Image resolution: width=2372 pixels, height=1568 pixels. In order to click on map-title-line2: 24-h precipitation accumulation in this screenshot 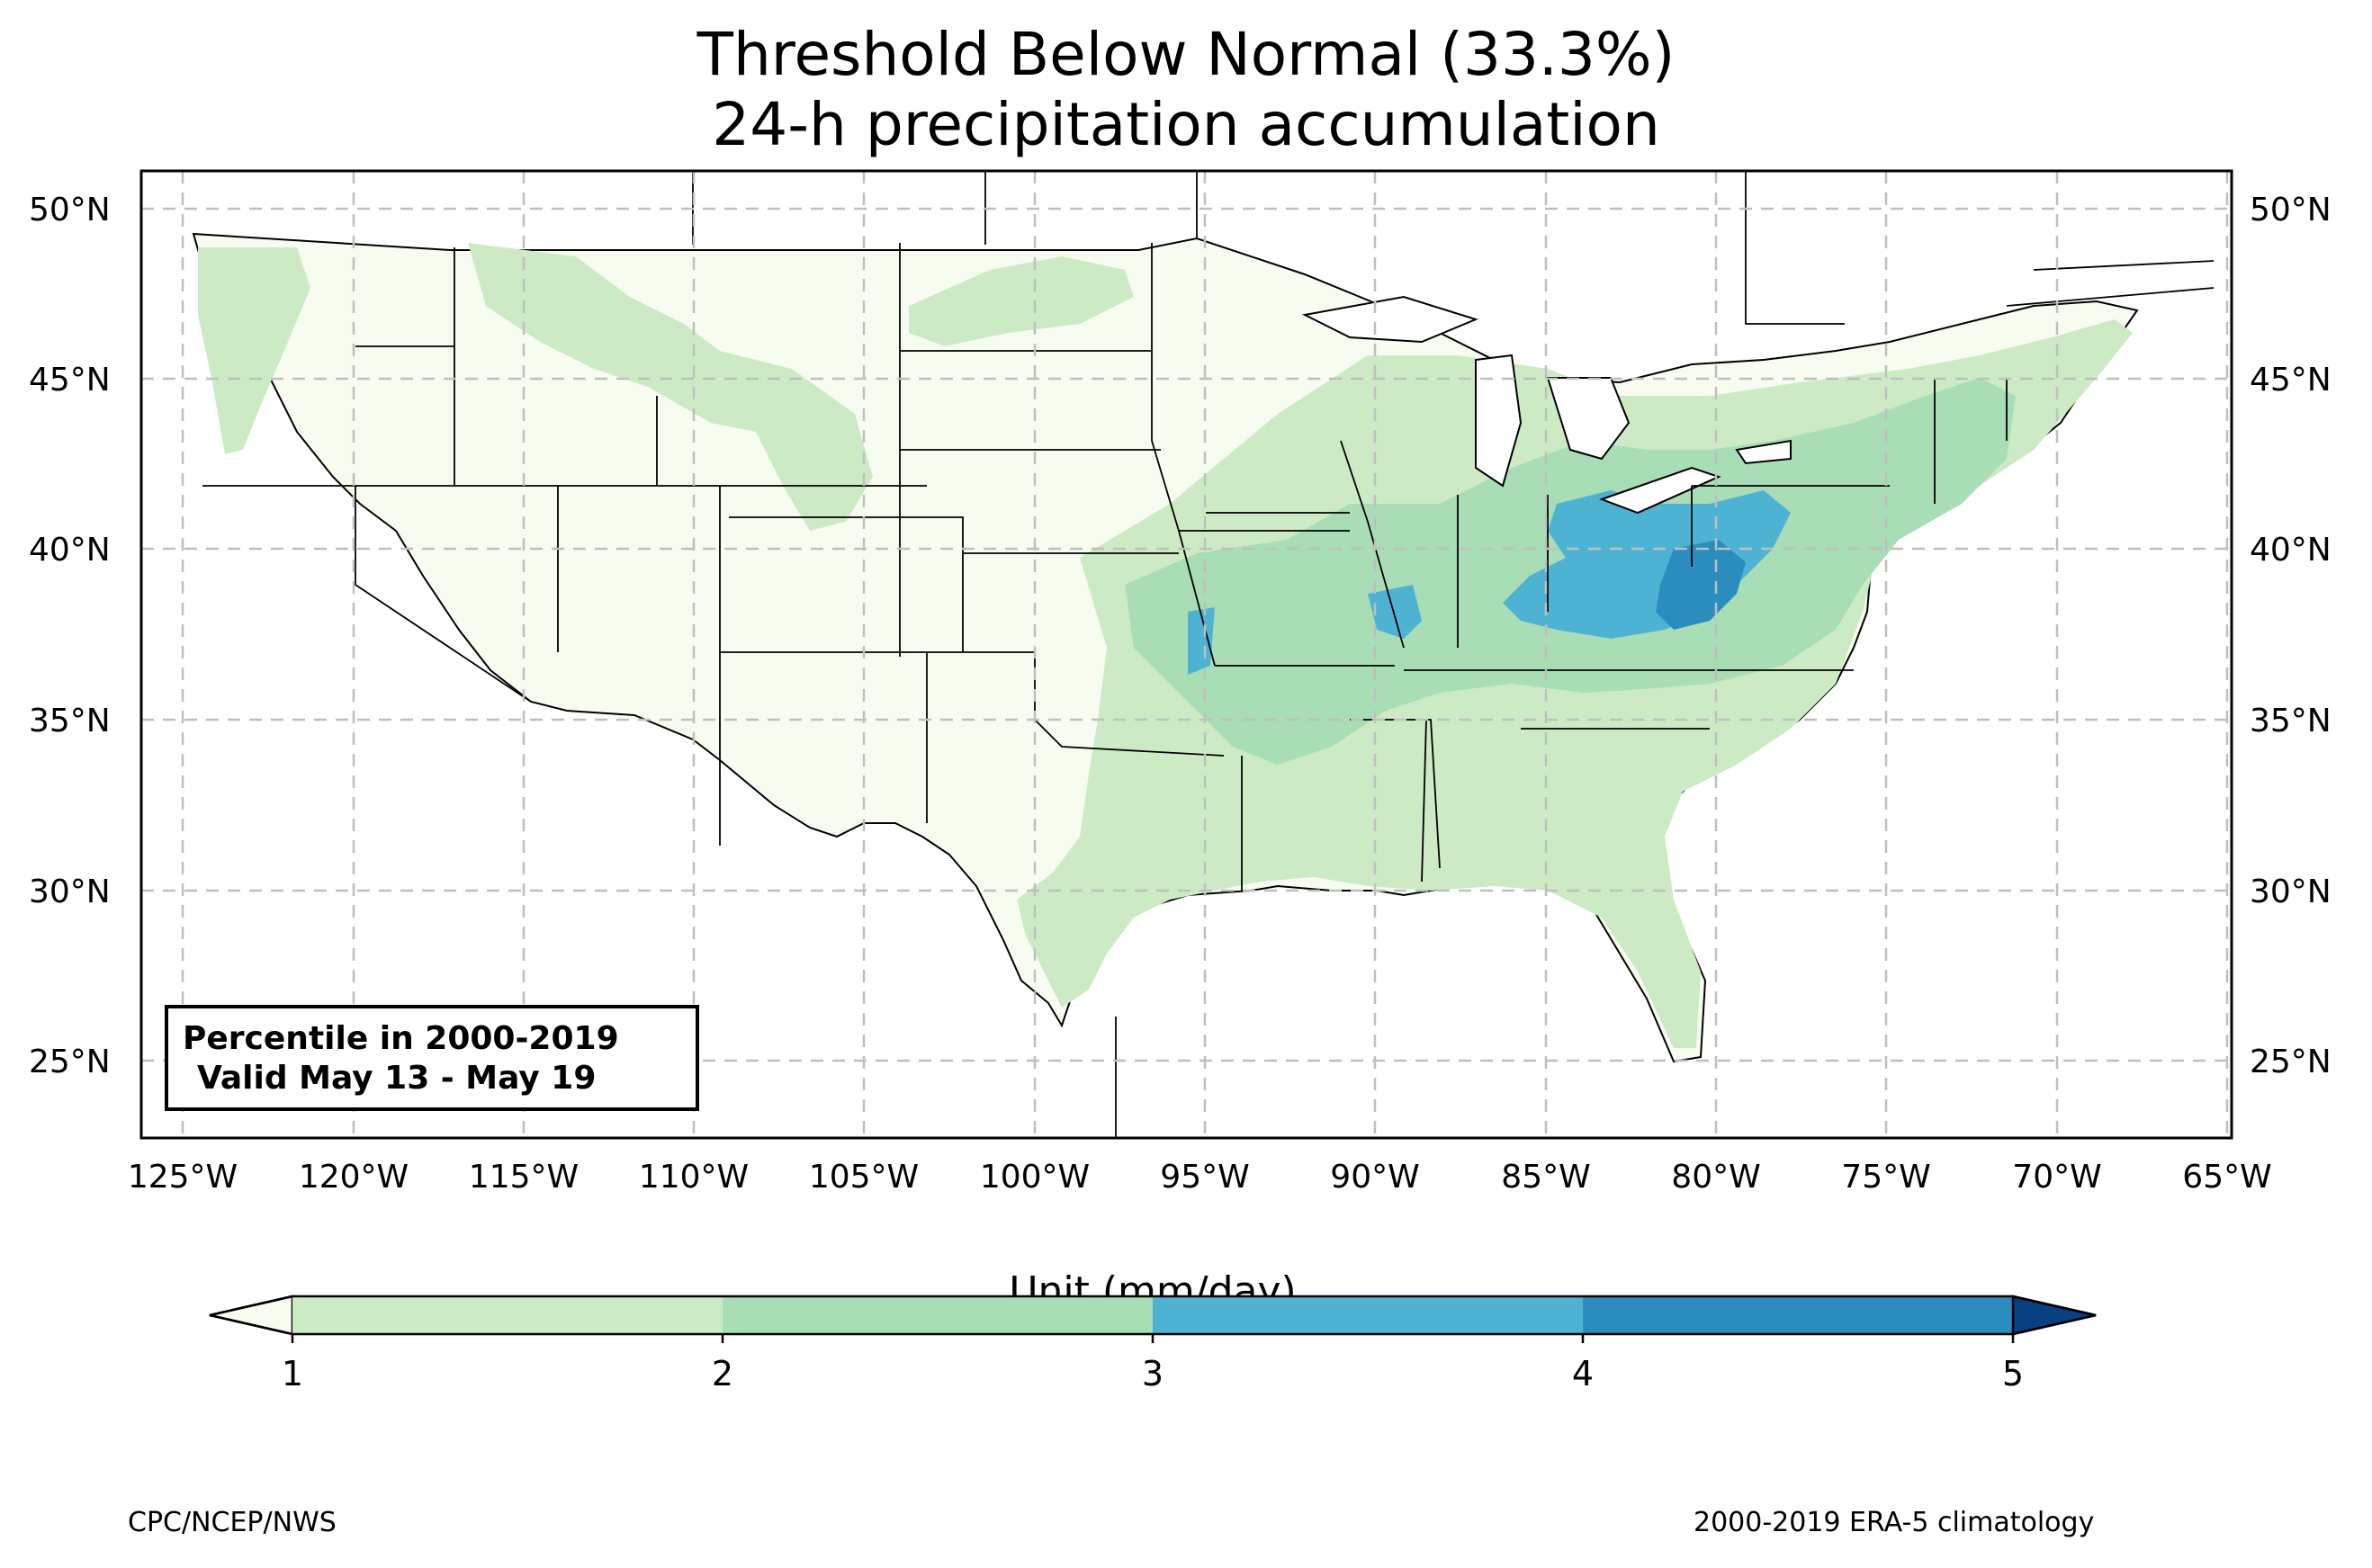, I will do `click(1186, 124)`.